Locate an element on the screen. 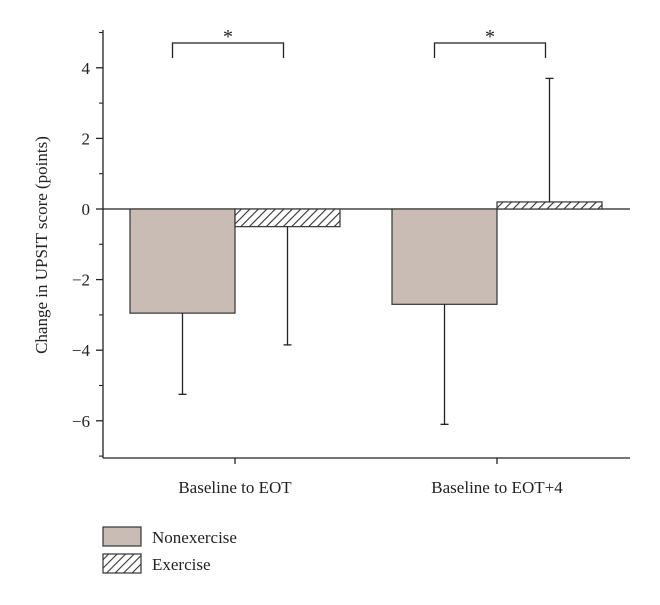  y-tick-label: −6 is located at coordinates (81, 421).